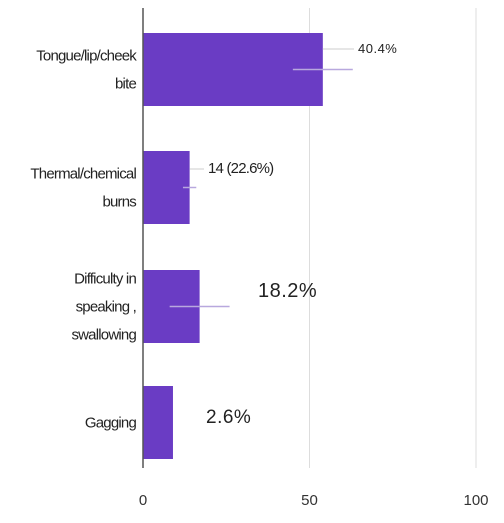 This screenshot has height=523, width=504. I want to click on category-label-line: speaking ,, so click(106, 307).